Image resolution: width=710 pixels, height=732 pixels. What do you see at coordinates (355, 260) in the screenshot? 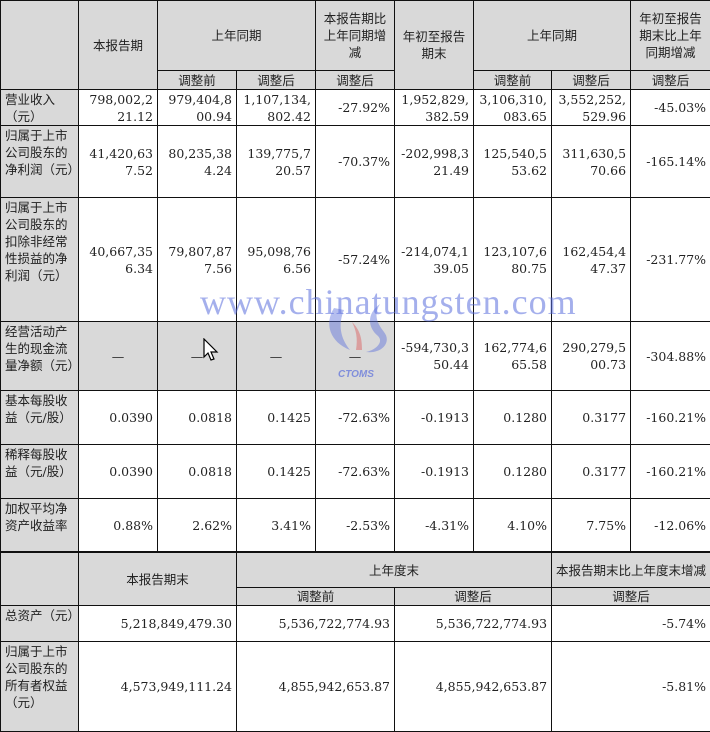
I see `table-cell: -57.24%` at bounding box center [355, 260].